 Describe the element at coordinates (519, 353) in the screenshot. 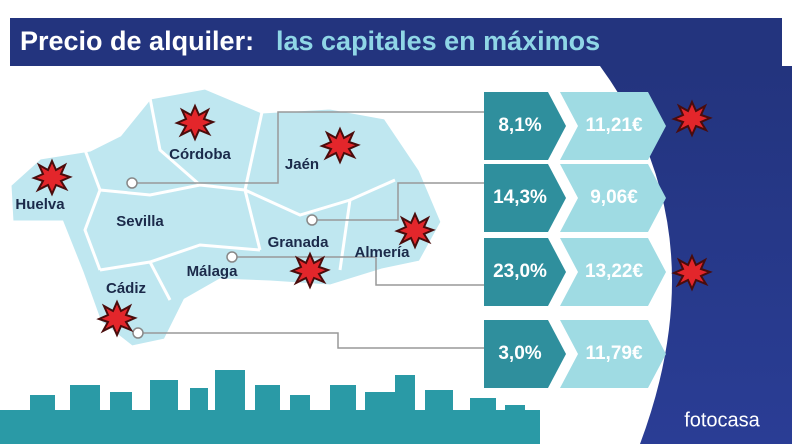

I see `change: 3,0%` at that location.